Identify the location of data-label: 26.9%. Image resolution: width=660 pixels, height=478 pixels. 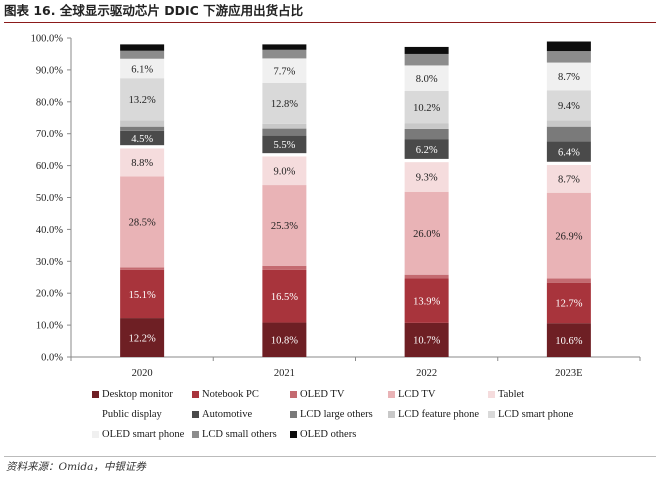
(568, 236).